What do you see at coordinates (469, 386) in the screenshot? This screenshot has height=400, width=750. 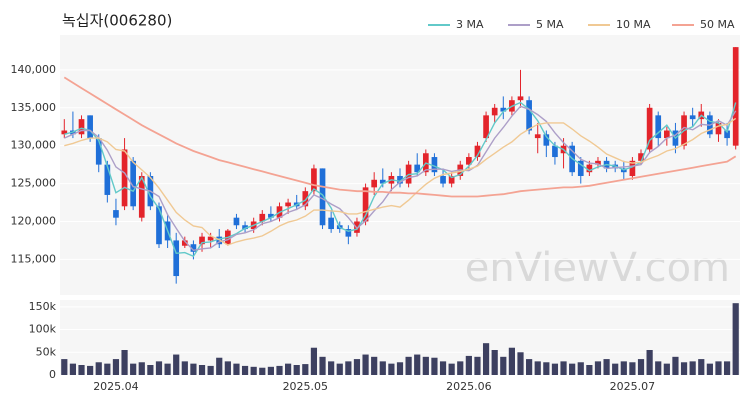 I see `x-tick-label: 2025.06` at bounding box center [469, 386].